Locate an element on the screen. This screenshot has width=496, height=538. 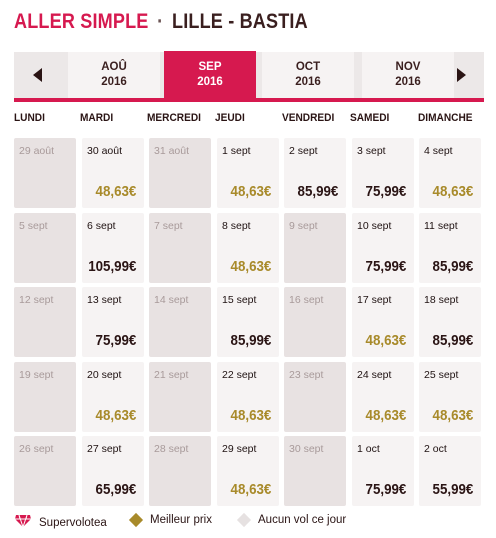
route: LILLE - BASTIA is located at coordinates (239, 21).